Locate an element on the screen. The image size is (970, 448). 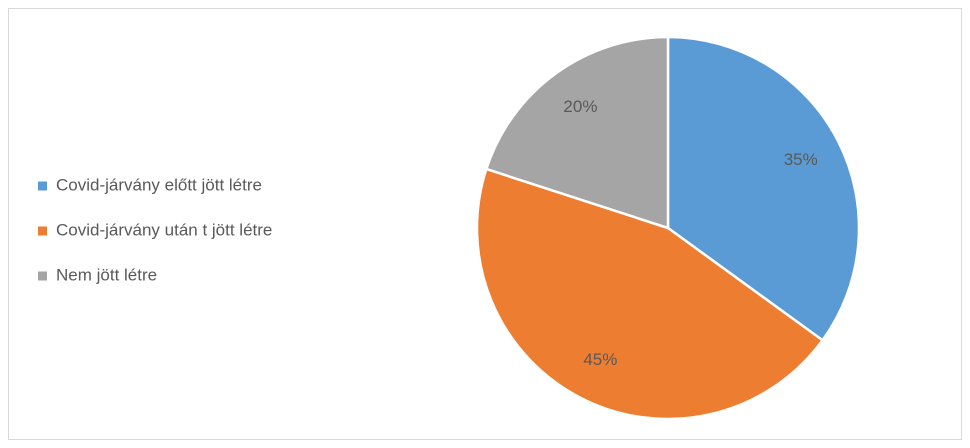
data-label: 20% is located at coordinates (580, 106).